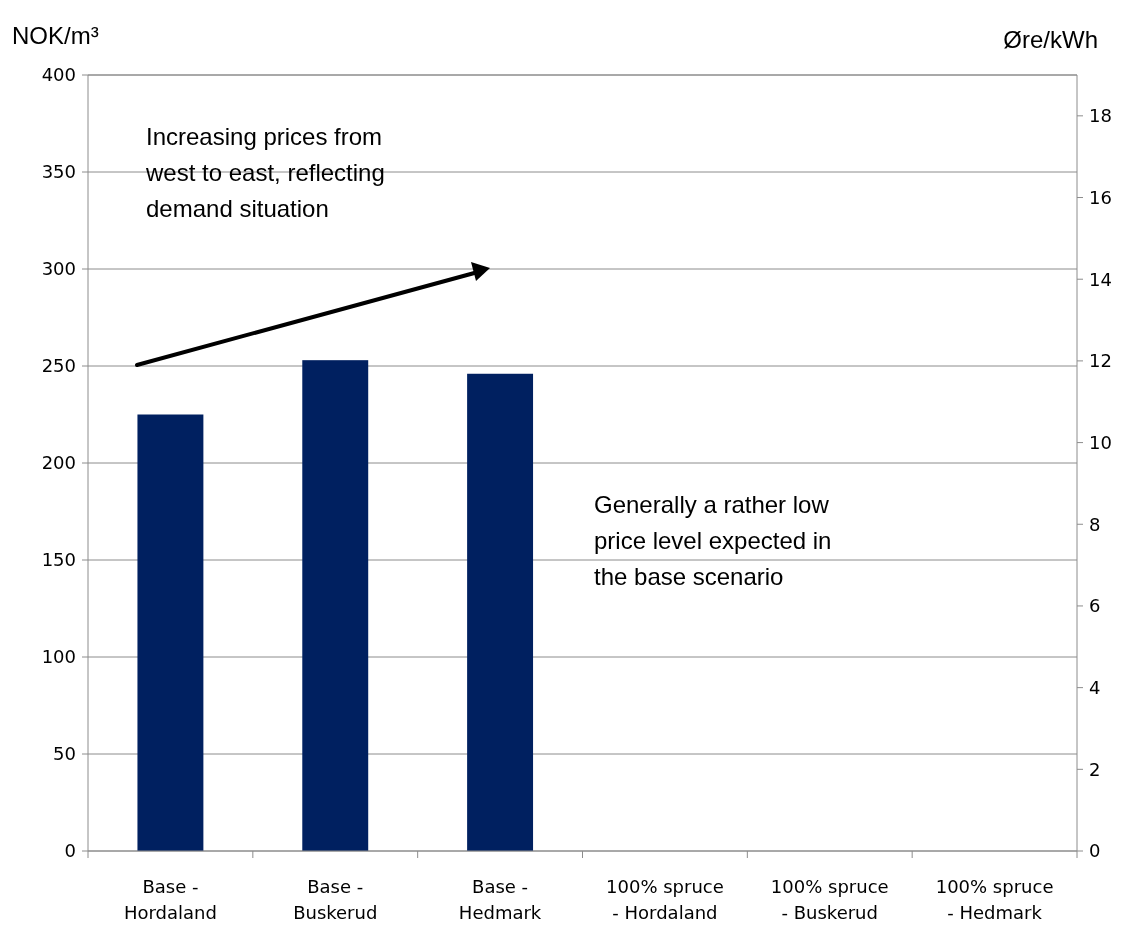  What do you see at coordinates (1095, 769) in the screenshot?
I see `y2-tick-label: 2` at bounding box center [1095, 769].